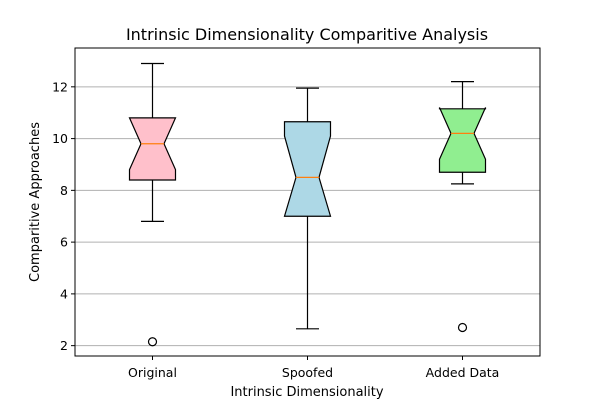 The width and height of the screenshot is (600, 400). What do you see at coordinates (64, 242) in the screenshot?
I see `y-tick-label: 6` at bounding box center [64, 242].